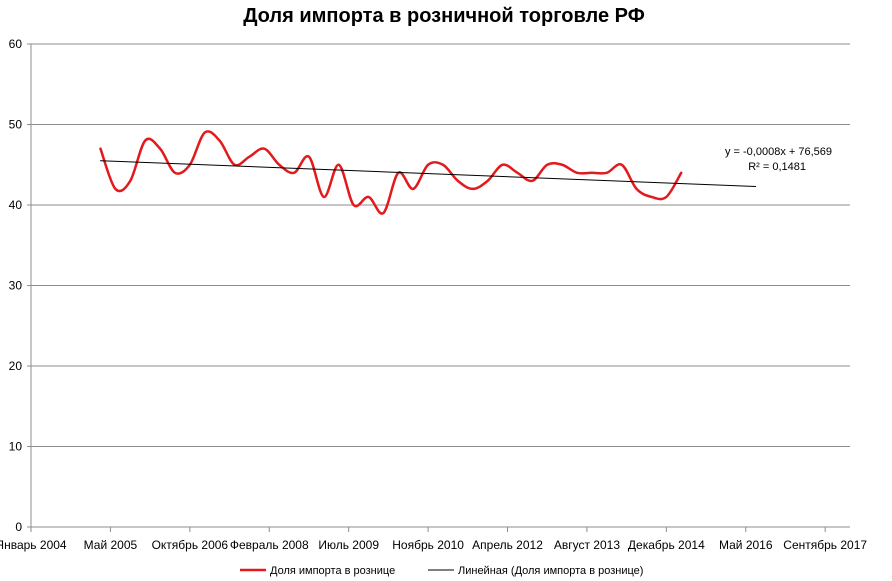  What do you see at coordinates (348, 545) in the screenshot?
I see `x-tick-label-4: Июль 2009` at bounding box center [348, 545].